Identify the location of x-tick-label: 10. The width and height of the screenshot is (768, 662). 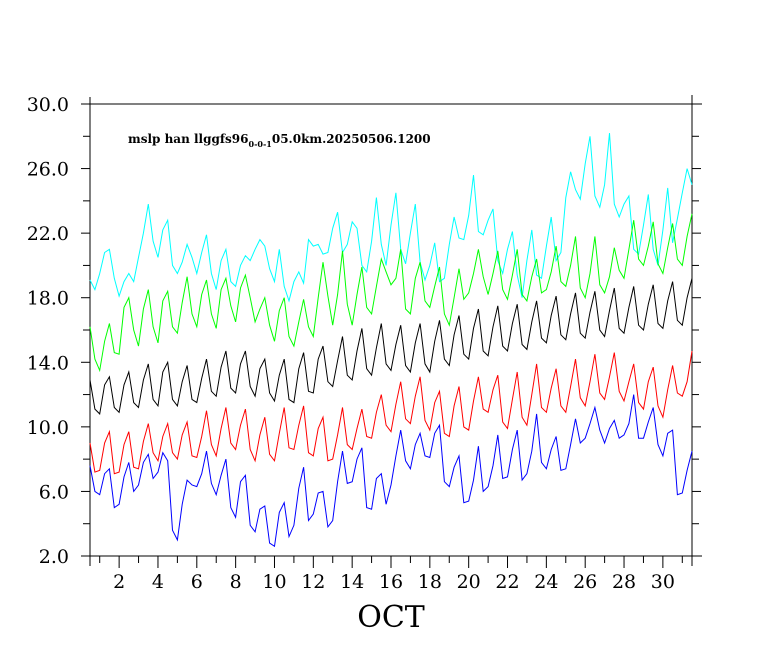
(274, 582).